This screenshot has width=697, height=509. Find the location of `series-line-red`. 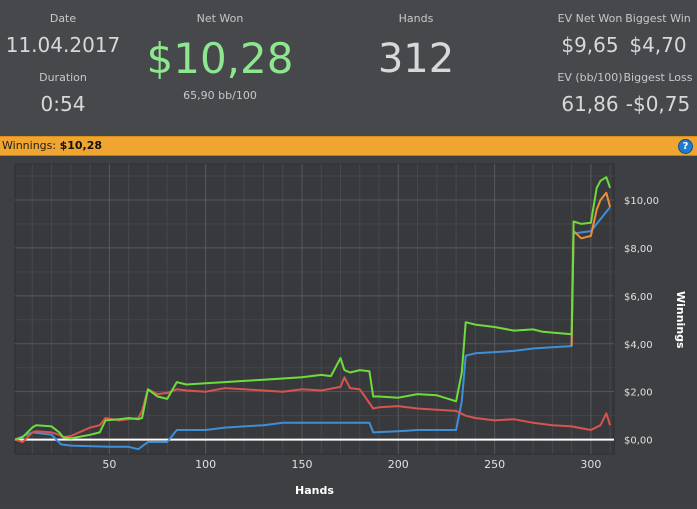

series-line-red is located at coordinates (313, 409).